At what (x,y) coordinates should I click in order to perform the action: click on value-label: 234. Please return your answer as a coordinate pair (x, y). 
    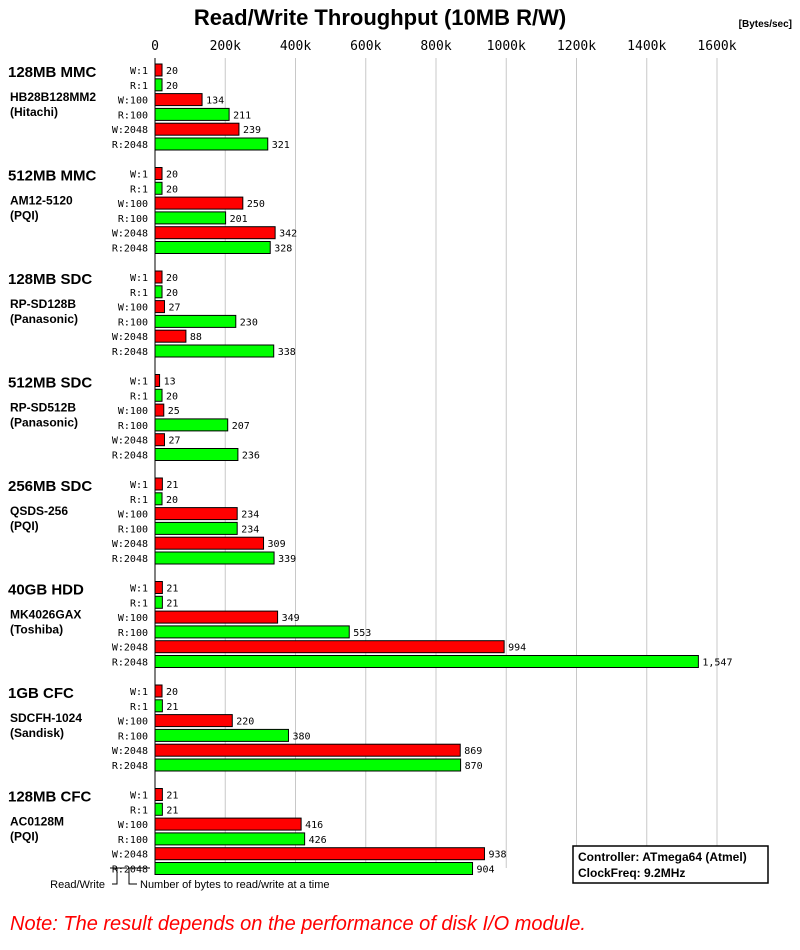
    Looking at the image, I should click on (250, 529).